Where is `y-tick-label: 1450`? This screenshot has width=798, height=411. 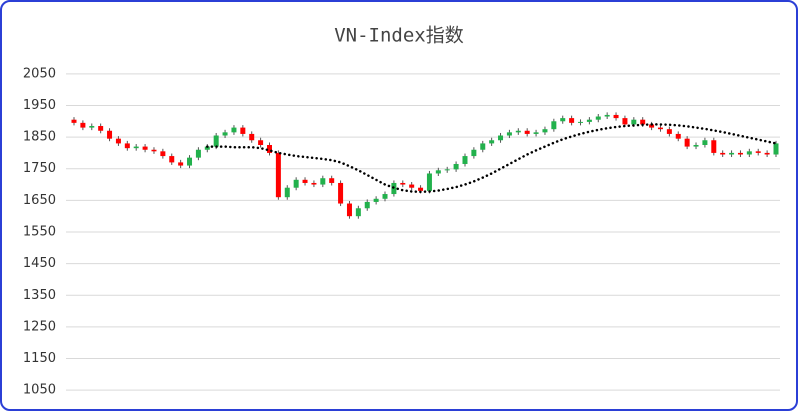 y-tick-label: 1450 is located at coordinates (39, 263).